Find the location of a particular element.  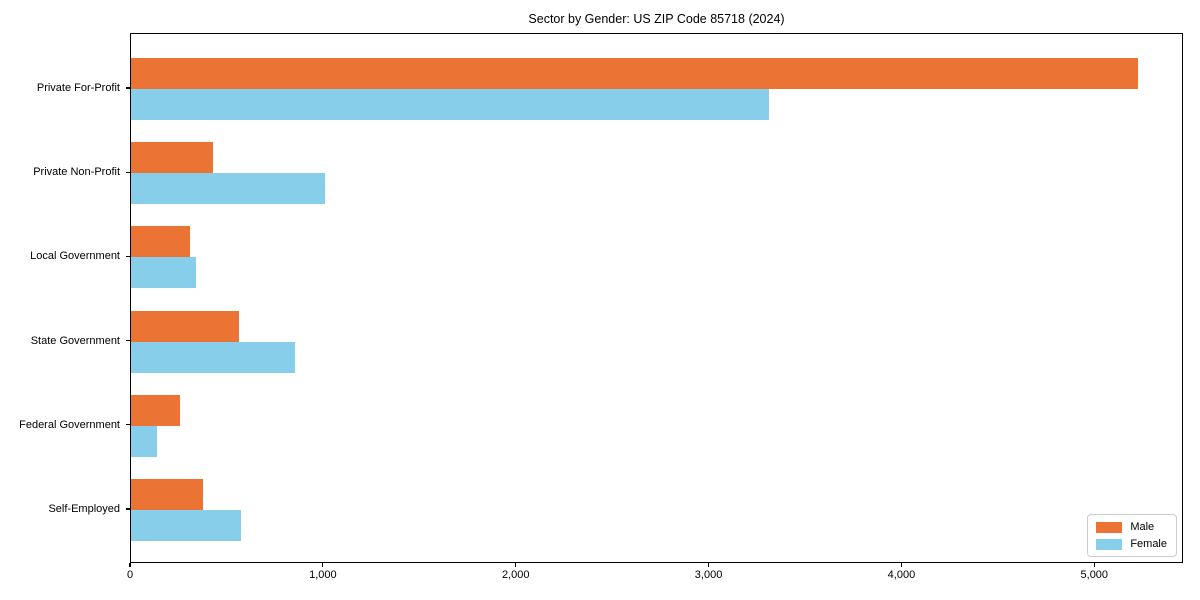

bar-male-private-for-profit is located at coordinates (634, 73).